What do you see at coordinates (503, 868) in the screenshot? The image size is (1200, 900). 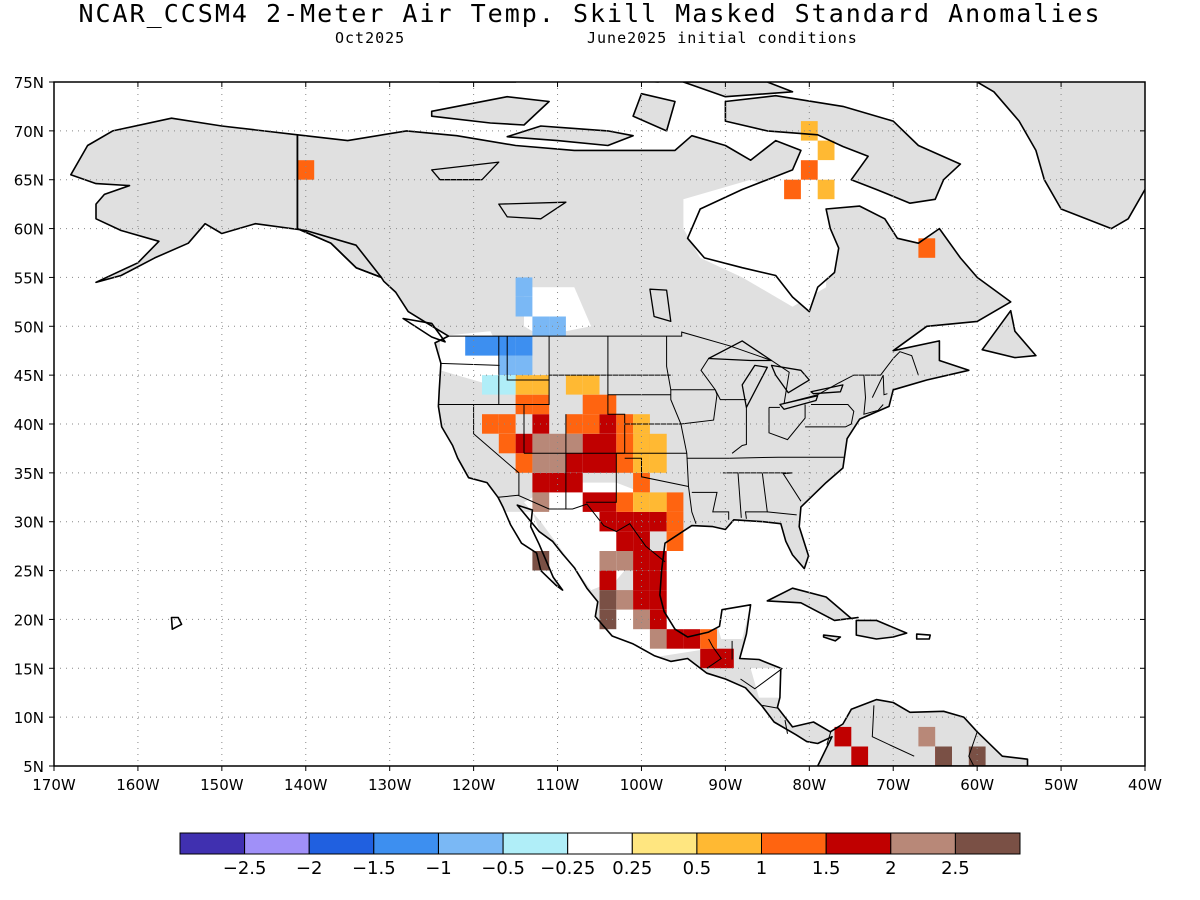 I see `colorbar-label: −0.5` at bounding box center [503, 868].